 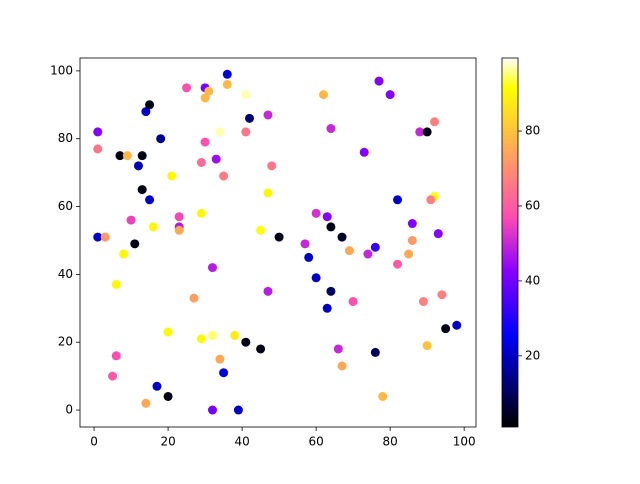 I want to click on y-tick-label: 100, so click(x=61, y=70).